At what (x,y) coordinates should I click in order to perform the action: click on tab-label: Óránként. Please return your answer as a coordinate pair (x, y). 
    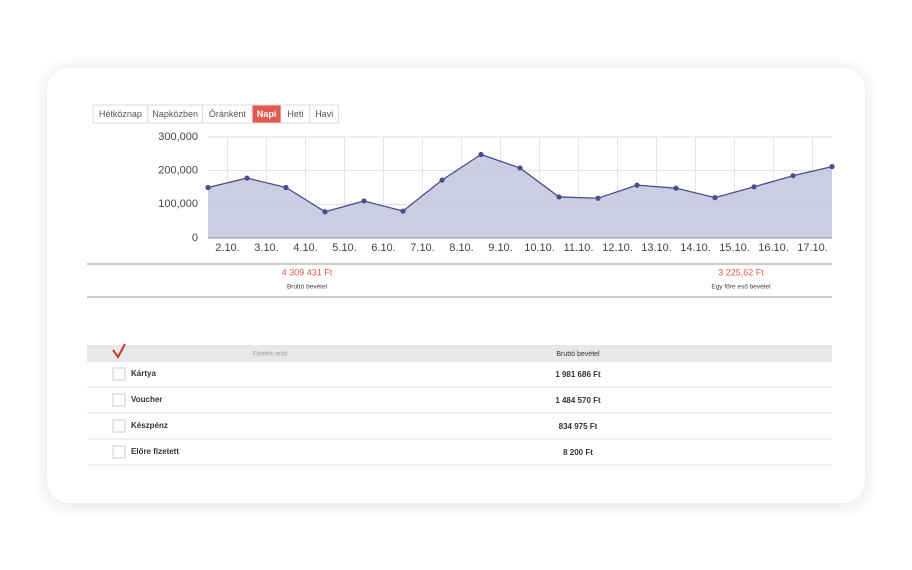
    Looking at the image, I should click on (228, 114).